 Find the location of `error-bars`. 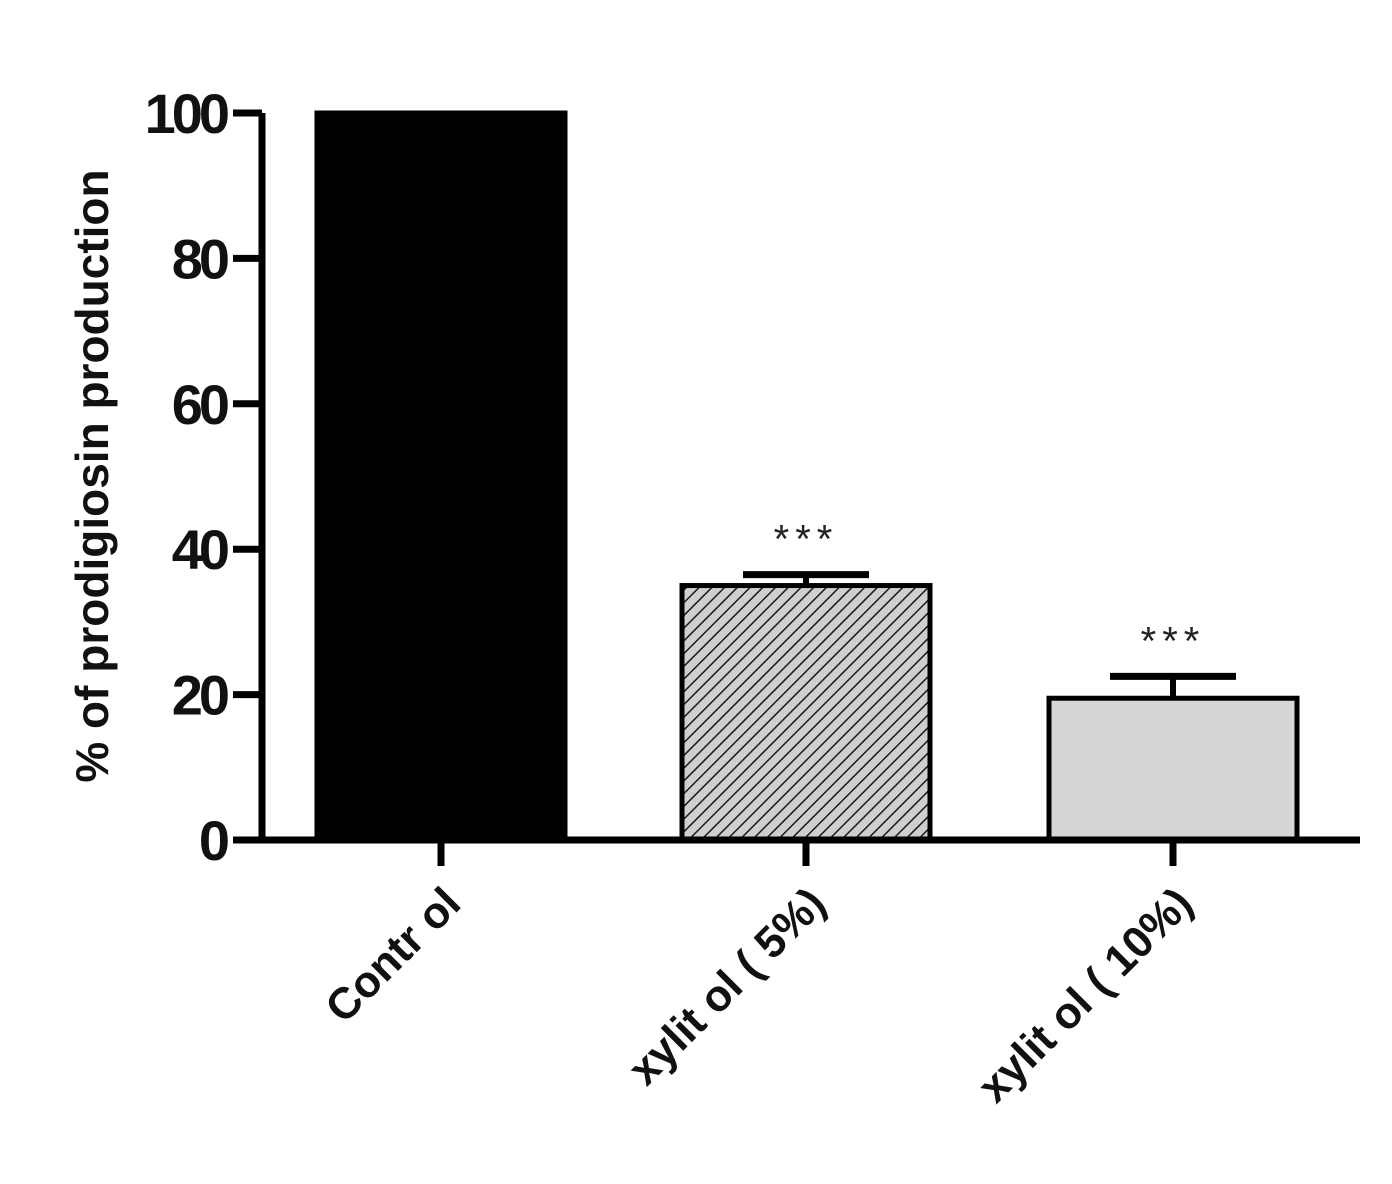

error-bars is located at coordinates (989, 635).